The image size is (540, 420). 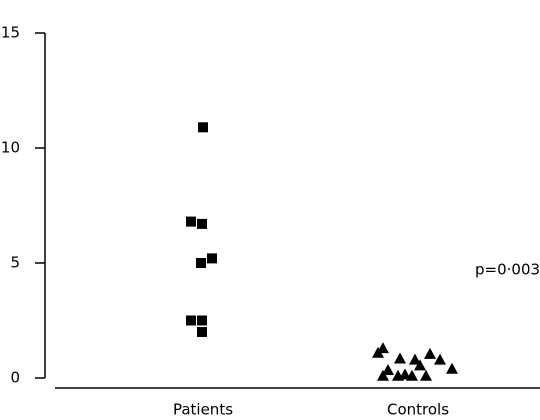 I want to click on annotation: p=0·003, so click(x=507, y=270).